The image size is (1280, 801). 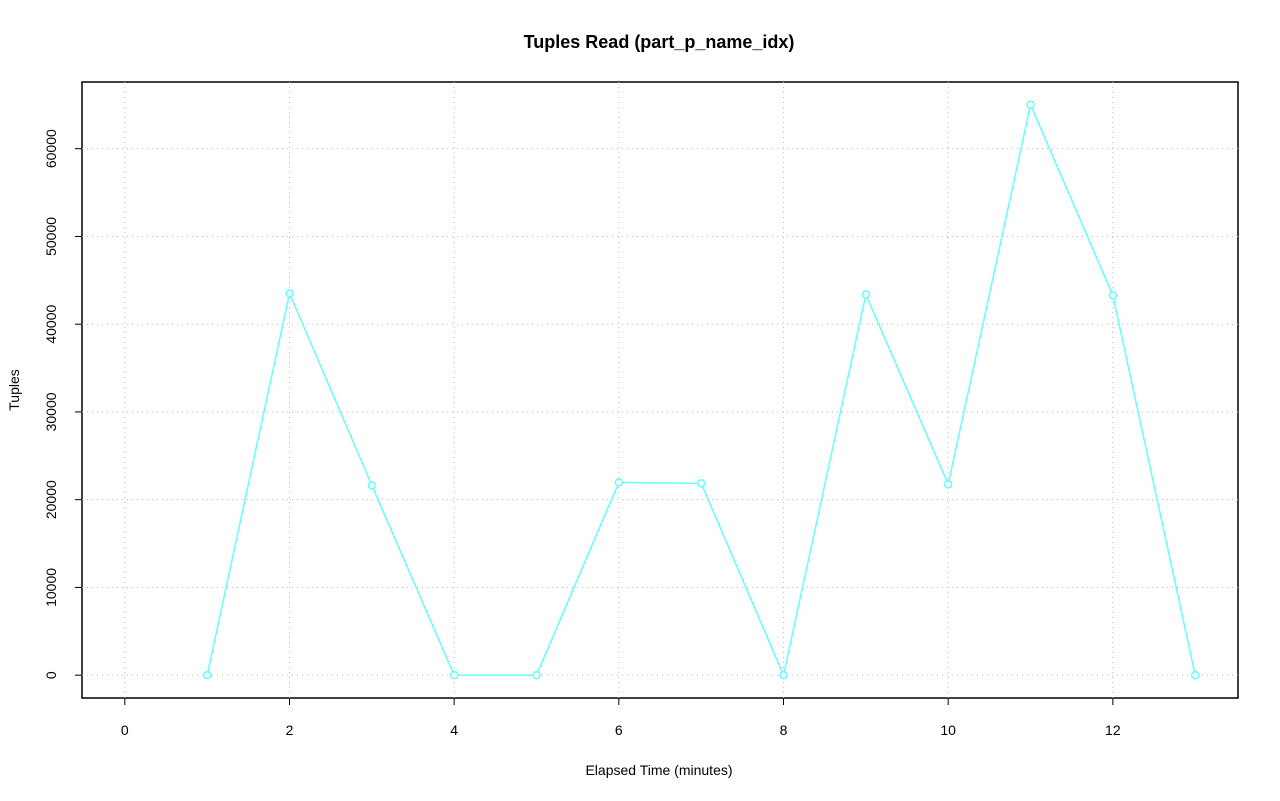 I want to click on chart-title: Tuples Read (part_p_name_idx), so click(x=659, y=42).